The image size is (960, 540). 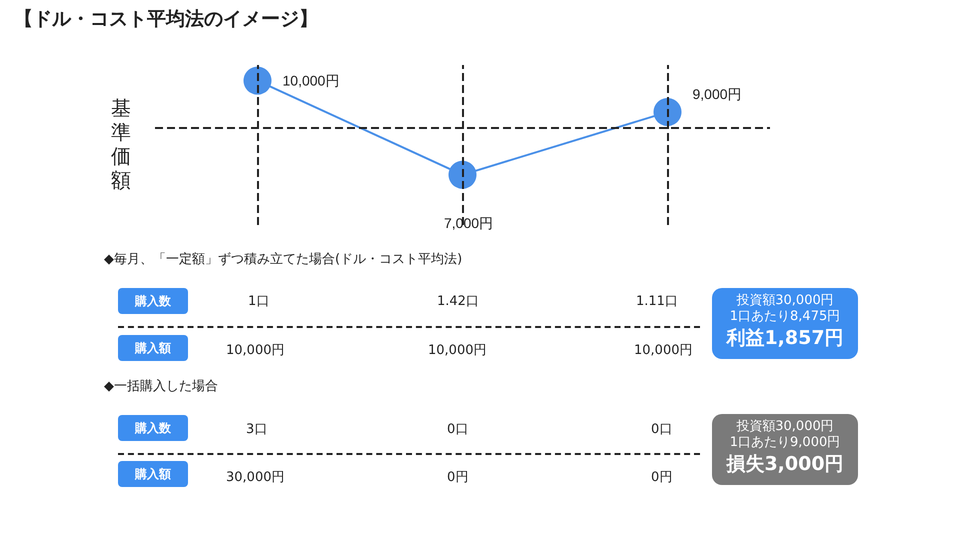 What do you see at coordinates (121, 145) in the screenshot?
I see `y-axis-title: 基準価額` at bounding box center [121, 145].